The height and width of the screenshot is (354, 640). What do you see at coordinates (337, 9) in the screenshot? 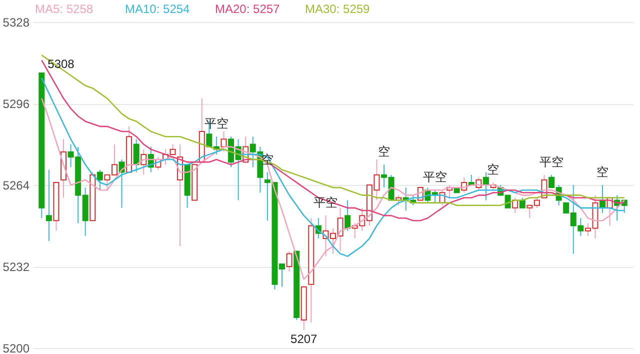
I see `text: MA30: 5259` at bounding box center [337, 9].